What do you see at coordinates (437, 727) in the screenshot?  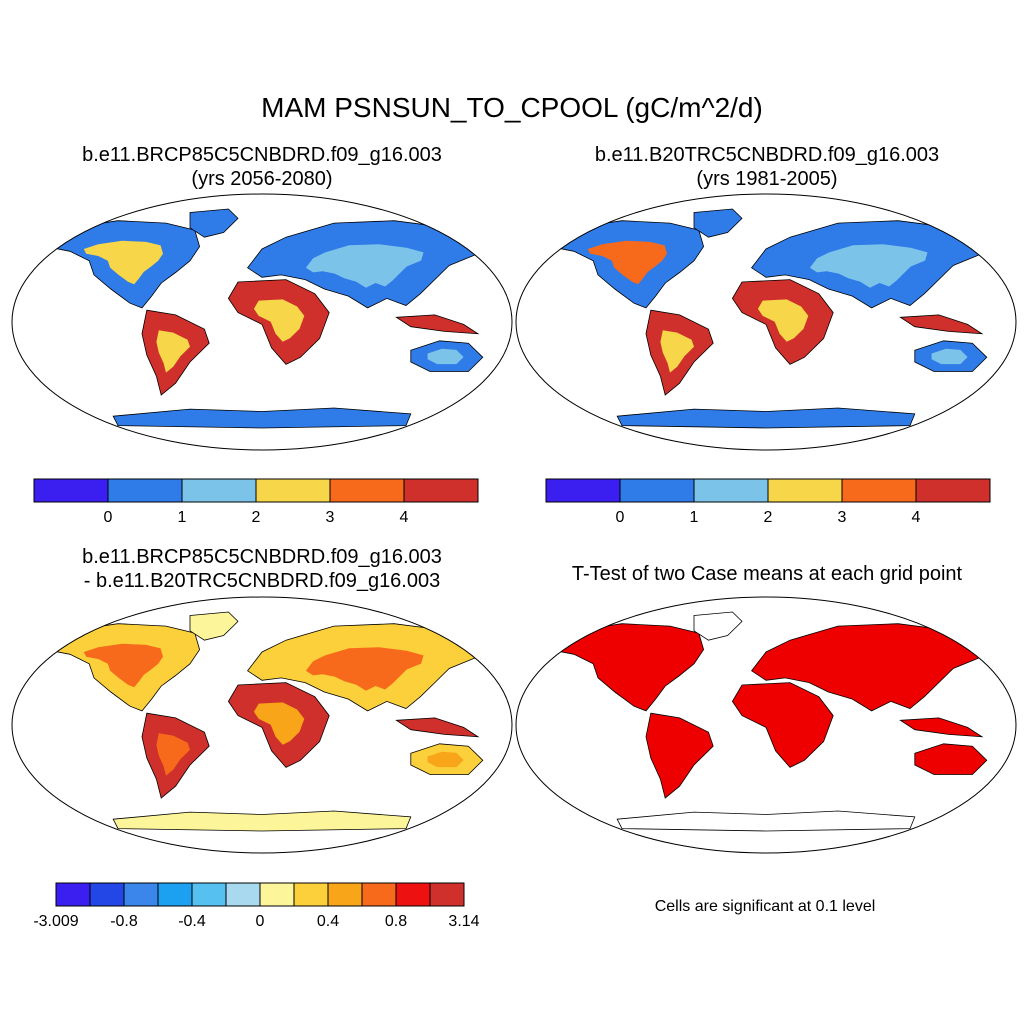 I see `p3-indonesia` at bounding box center [437, 727].